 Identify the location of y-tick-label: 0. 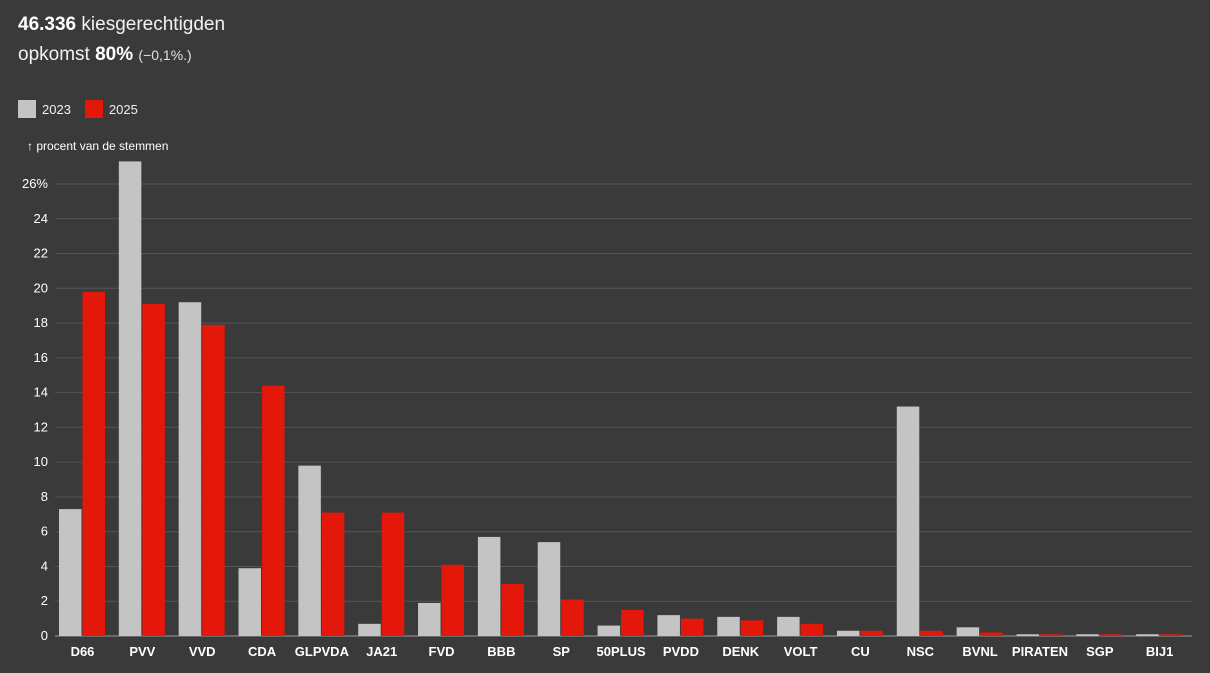
(44, 635).